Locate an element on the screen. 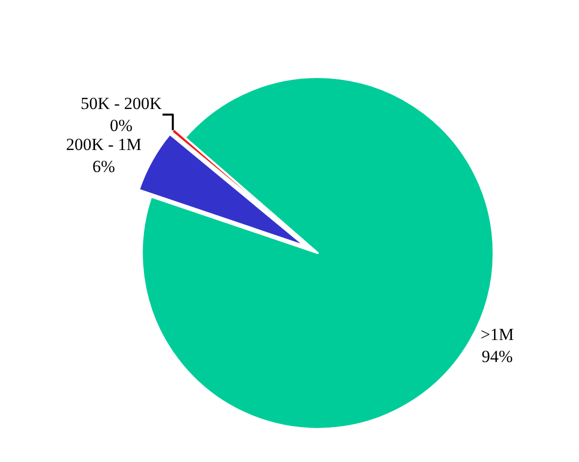 The height and width of the screenshot is (462, 579). slice-label: >1M is located at coordinates (497, 334).